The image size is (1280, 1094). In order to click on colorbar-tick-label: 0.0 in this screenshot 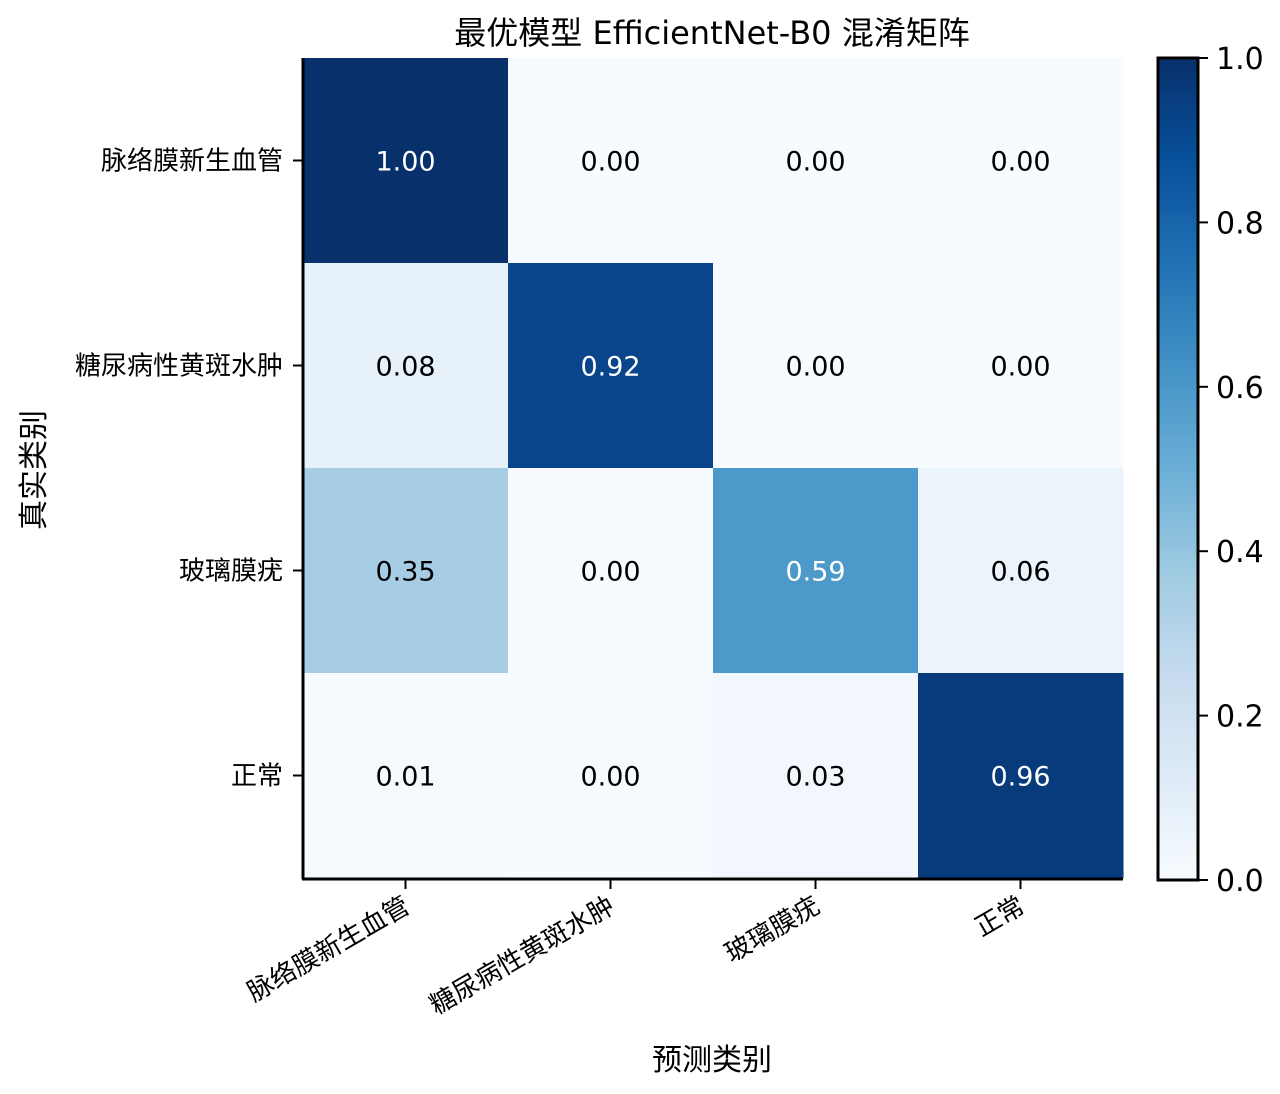, I will do `click(1240, 881)`.